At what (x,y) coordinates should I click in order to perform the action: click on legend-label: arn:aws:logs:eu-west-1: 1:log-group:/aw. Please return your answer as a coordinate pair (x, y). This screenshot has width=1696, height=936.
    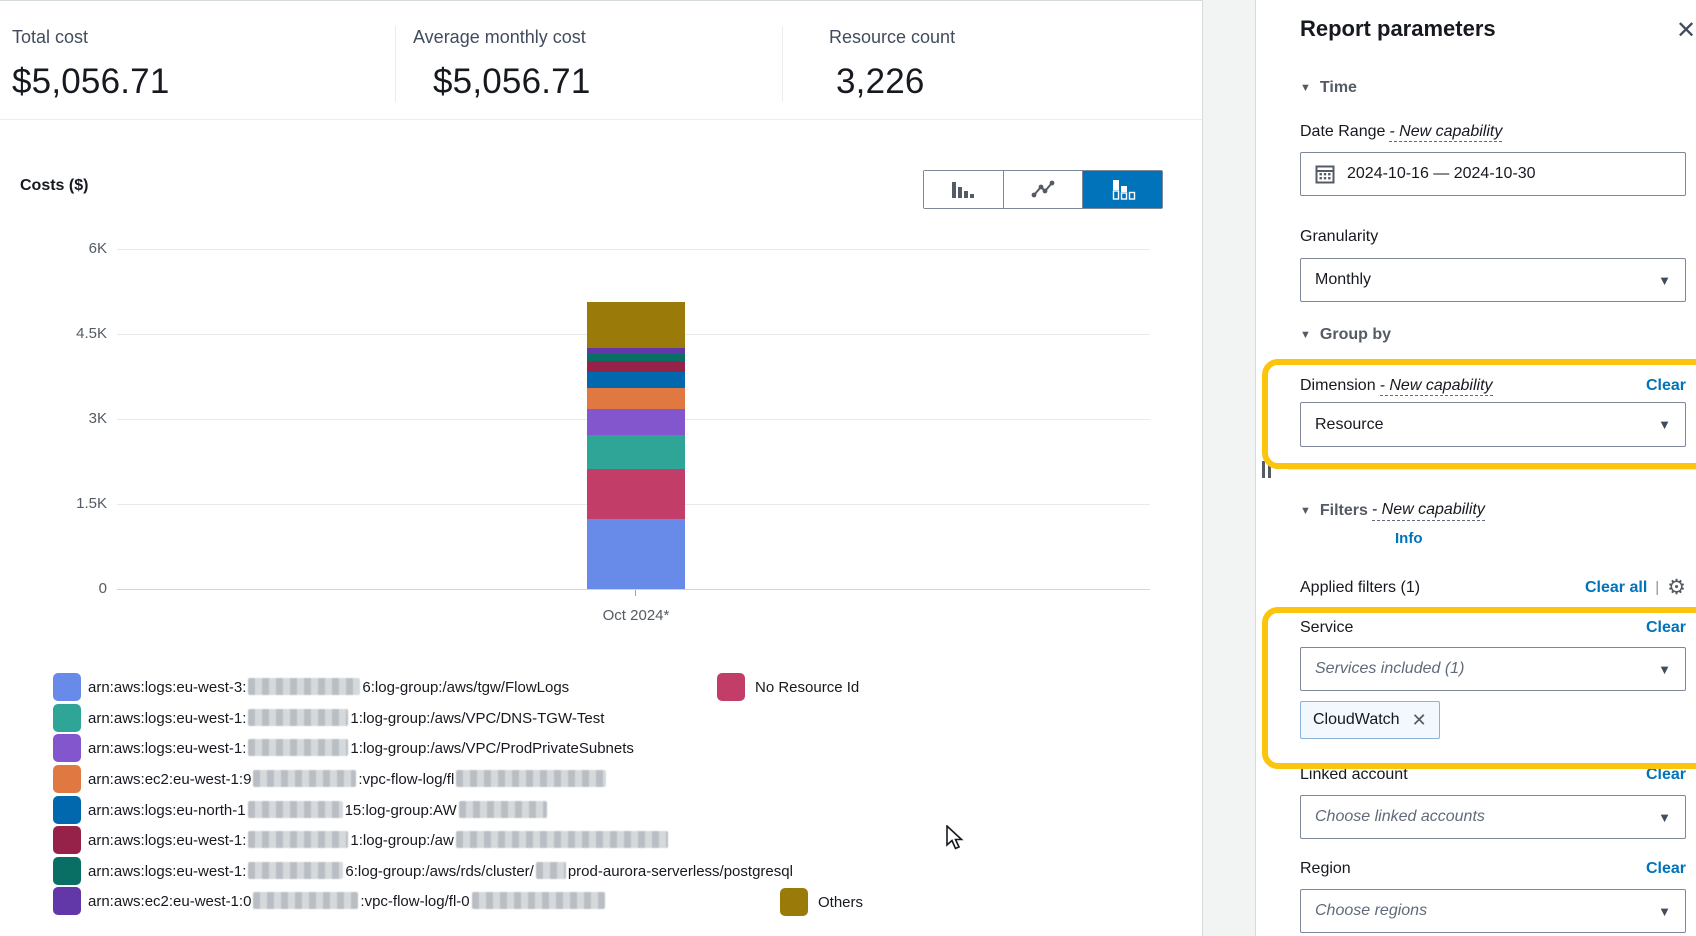
    Looking at the image, I should click on (379, 840).